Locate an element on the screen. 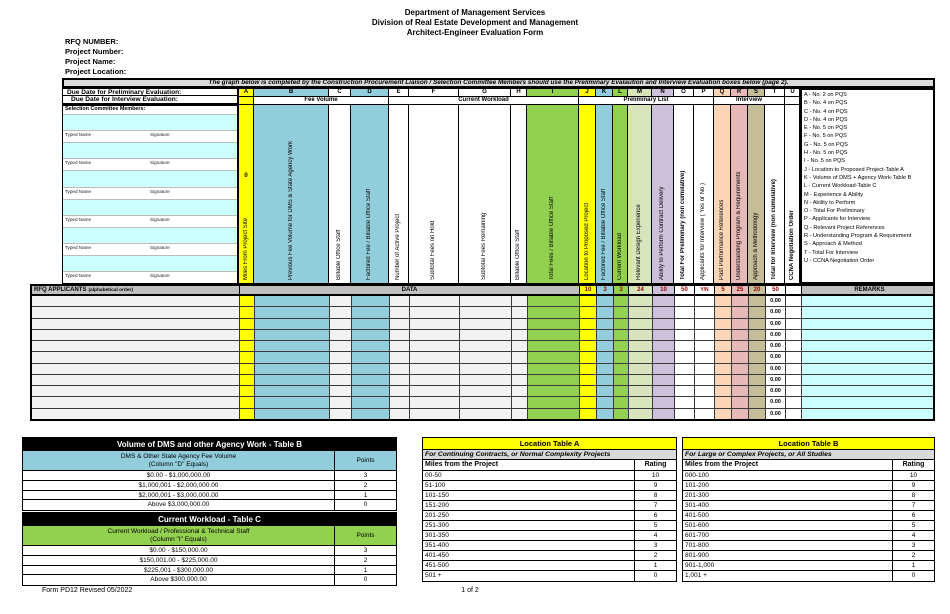 This screenshot has height=614, width=950. score-cell-J is located at coordinates (588, 402).